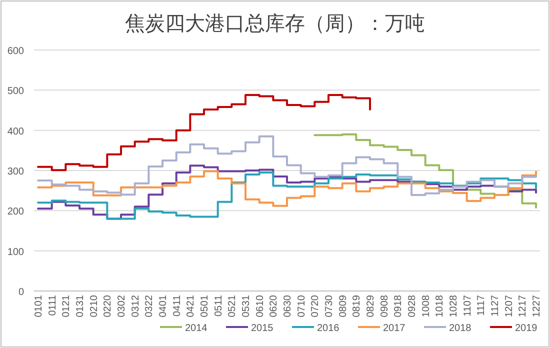  What do you see at coordinates (468, 305) in the screenshot?
I see `x-tick-label: 1107` at bounding box center [468, 305].